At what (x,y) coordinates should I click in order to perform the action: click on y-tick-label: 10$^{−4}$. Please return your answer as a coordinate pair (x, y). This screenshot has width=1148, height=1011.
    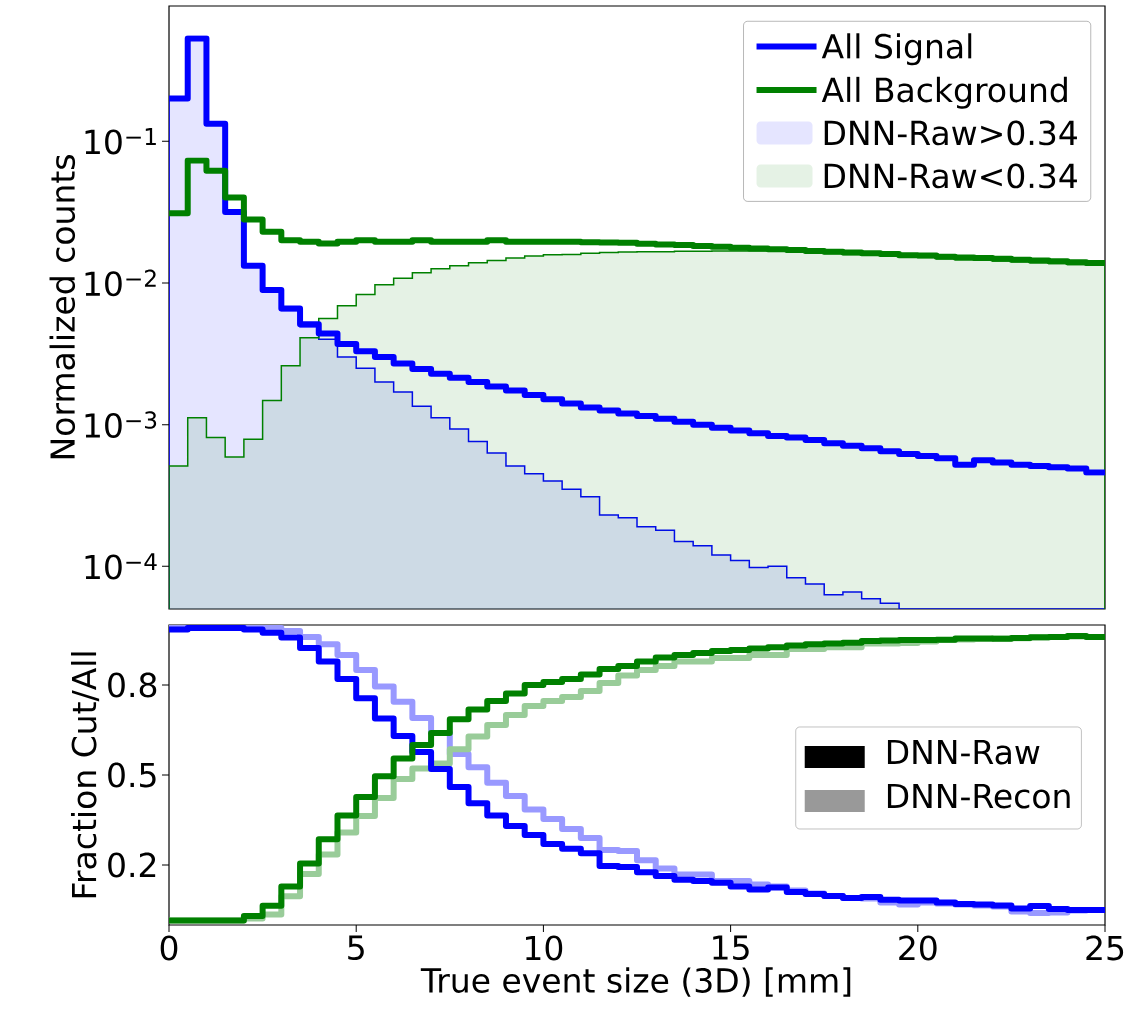
    Looking at the image, I should click on (121, 566).